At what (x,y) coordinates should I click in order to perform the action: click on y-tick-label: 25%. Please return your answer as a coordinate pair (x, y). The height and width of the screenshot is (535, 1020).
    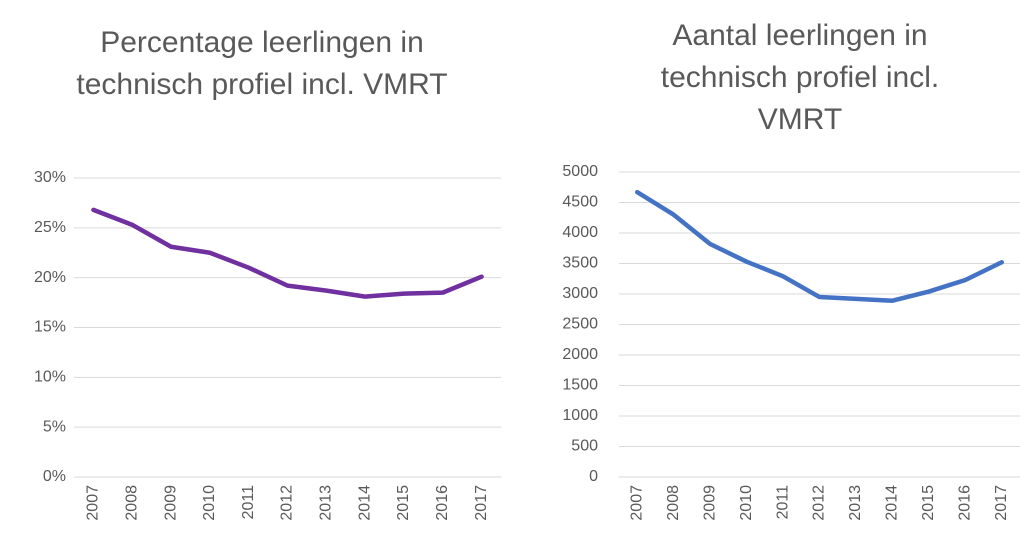
    Looking at the image, I should click on (50, 227).